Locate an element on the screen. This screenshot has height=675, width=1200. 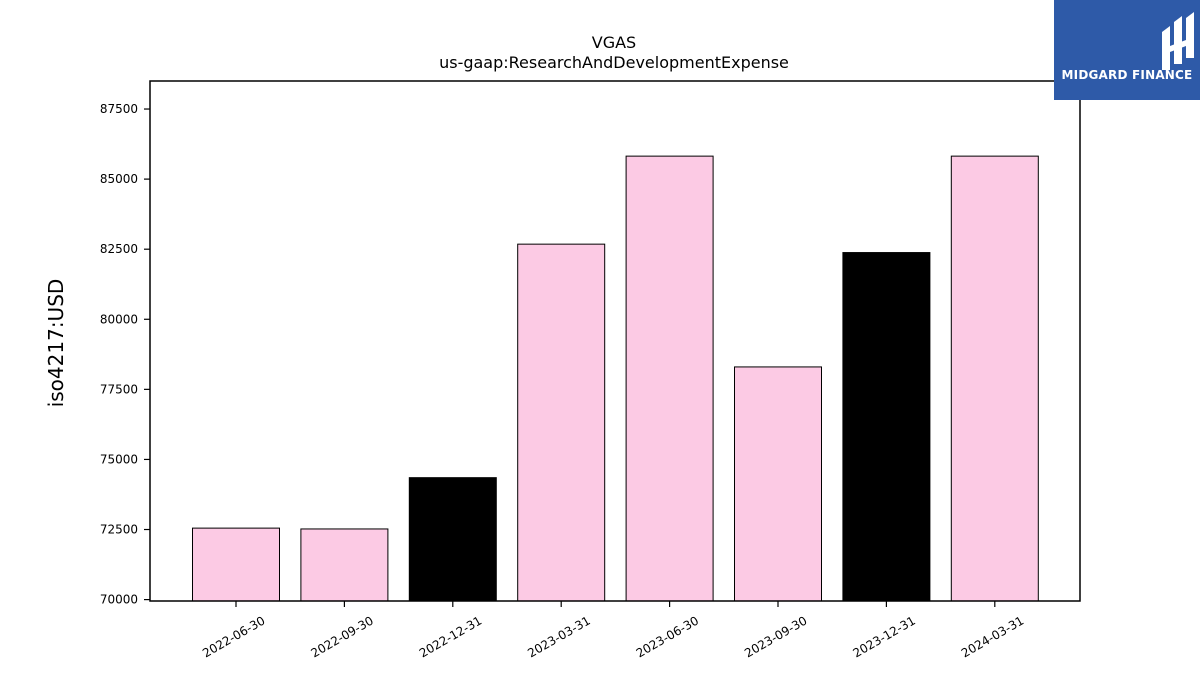
chart-subtitle: us-gaap:ResearchAndDevelopmentExpense is located at coordinates (614, 62).